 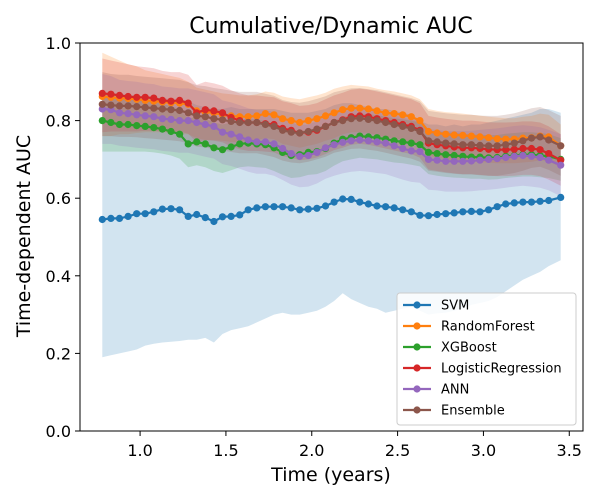 What do you see at coordinates (436, 390) in the screenshot?
I see `legend-entry-ann: ANN` at bounding box center [436, 390].